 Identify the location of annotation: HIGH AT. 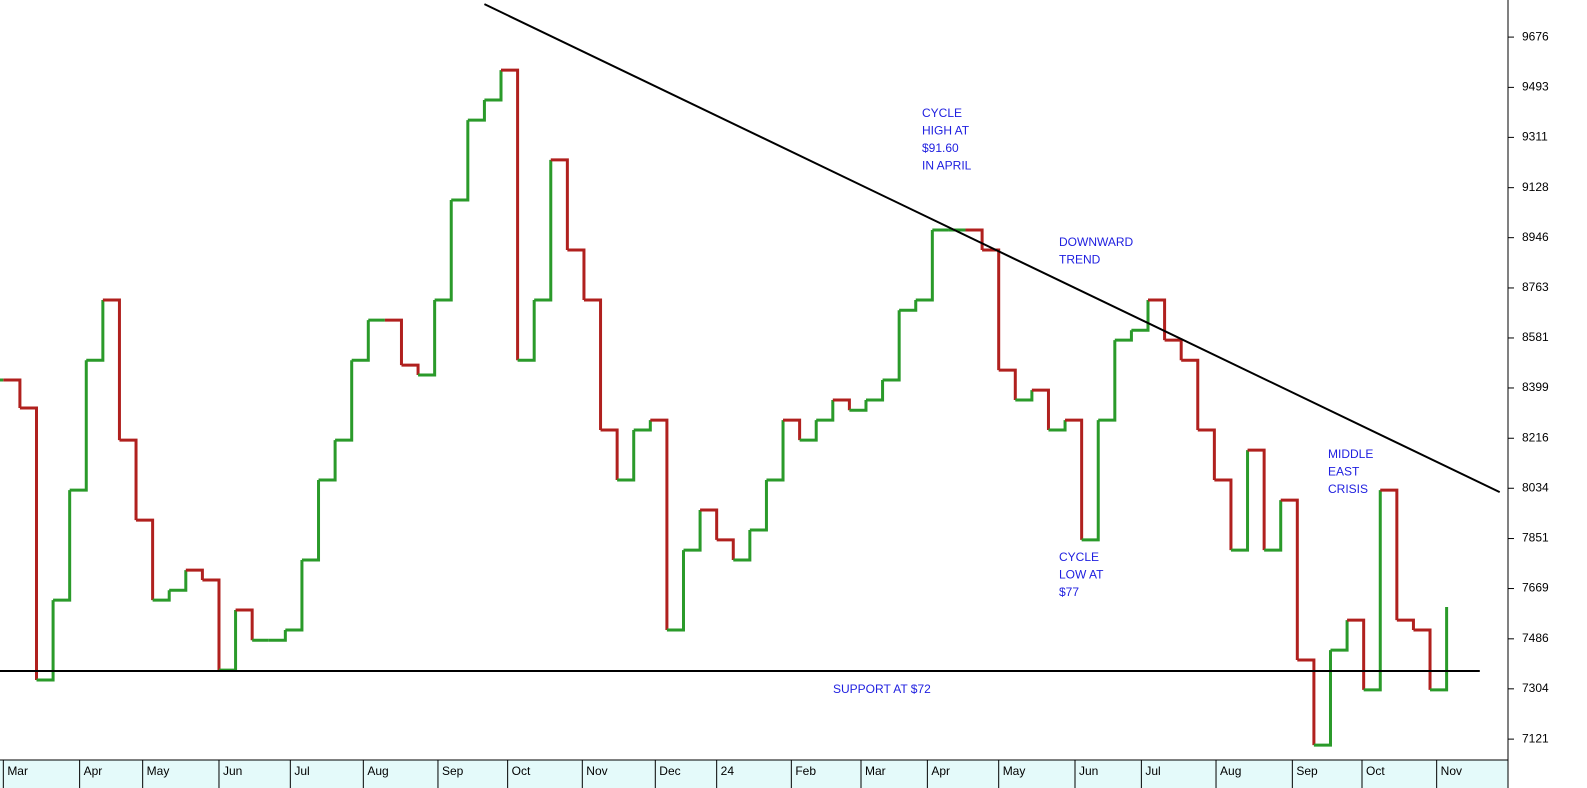
(946, 131).